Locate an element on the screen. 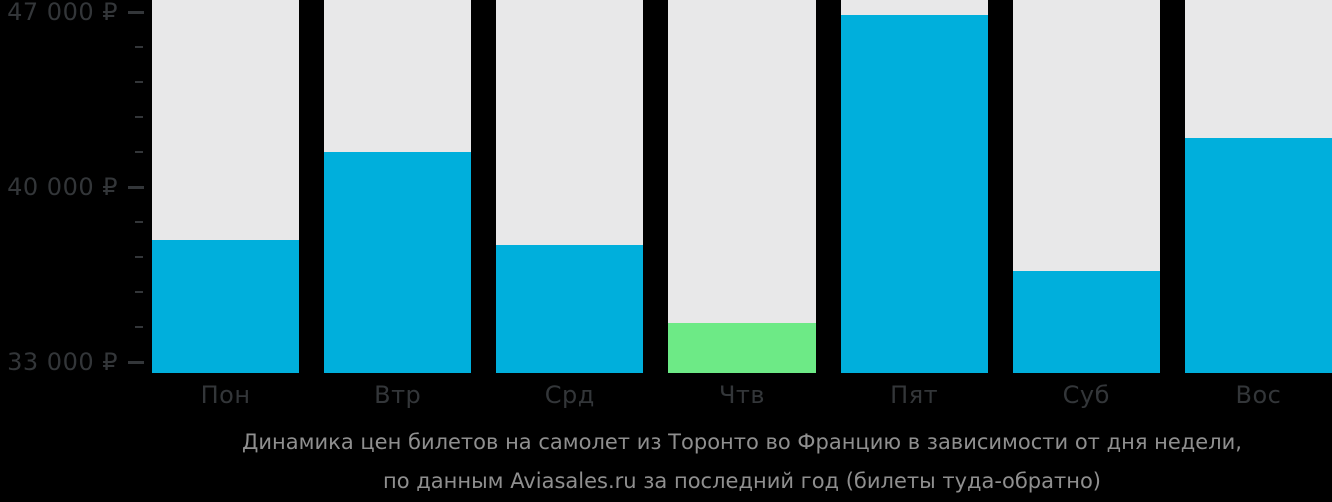  column-track-Пон is located at coordinates (226, 186).